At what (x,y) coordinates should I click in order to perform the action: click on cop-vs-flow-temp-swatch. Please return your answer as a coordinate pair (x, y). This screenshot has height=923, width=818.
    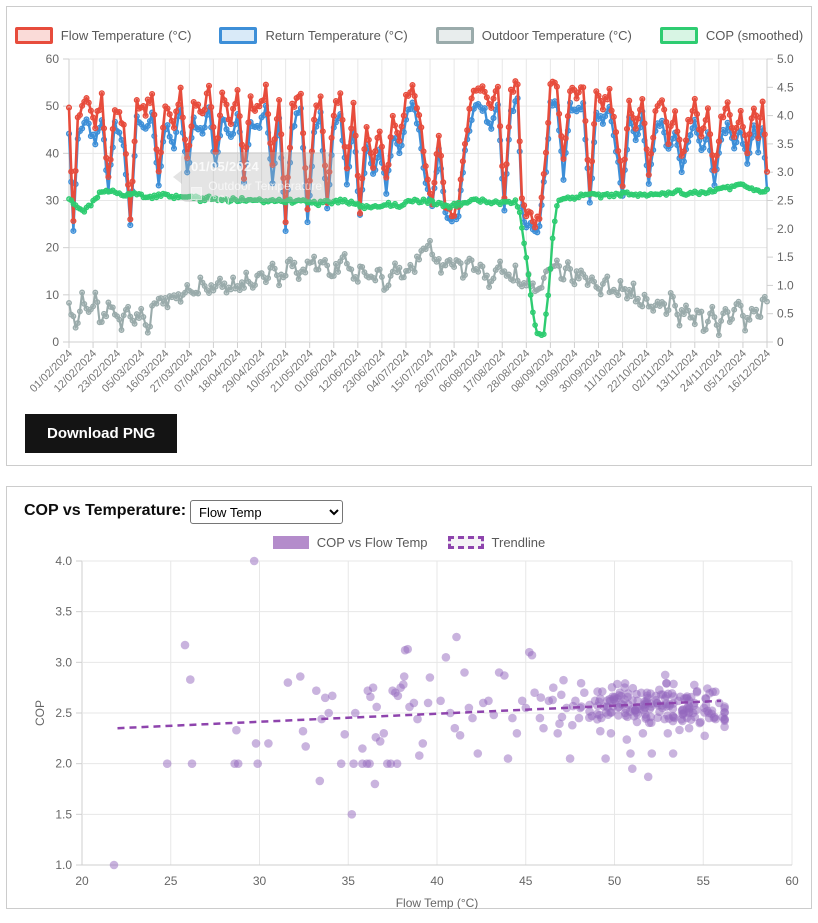
    Looking at the image, I should click on (290, 542).